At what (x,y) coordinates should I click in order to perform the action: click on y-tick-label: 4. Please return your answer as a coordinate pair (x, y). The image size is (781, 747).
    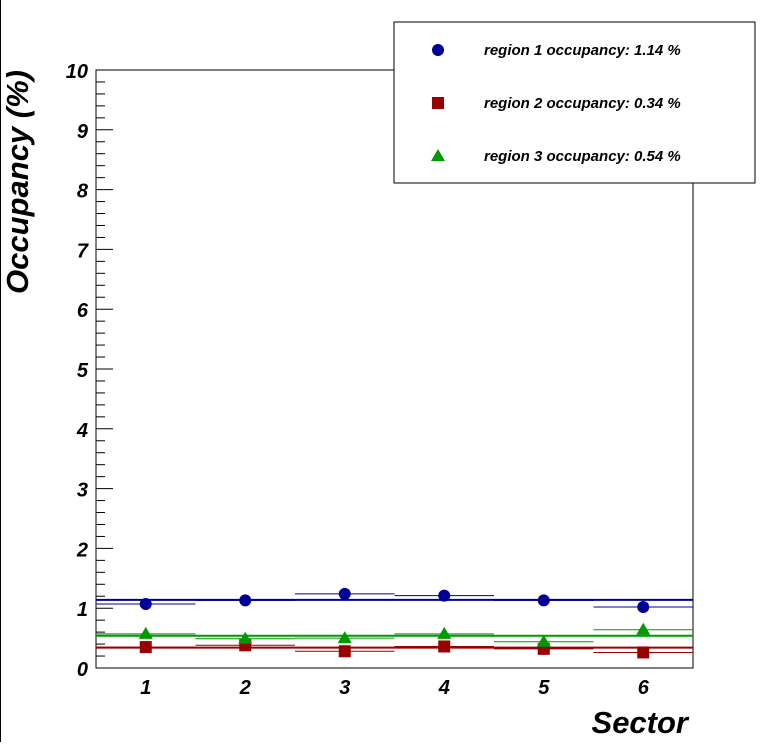
    Looking at the image, I should click on (82, 431).